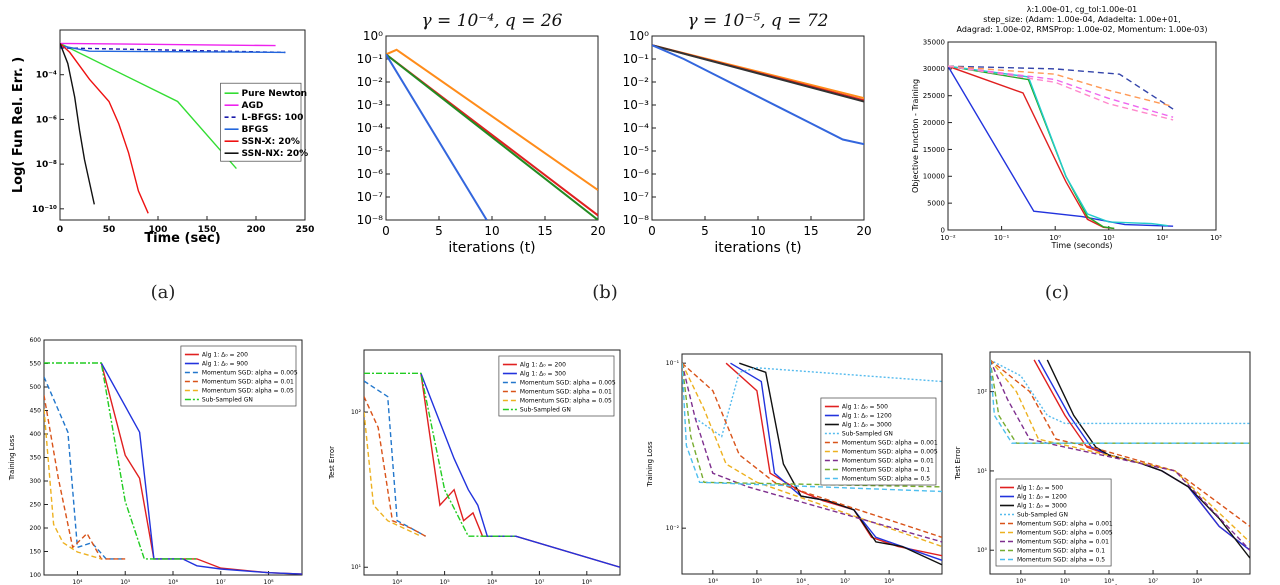  Describe the element at coordinates (650, 464) in the screenshot. I see `y-axis-label: Training Loss` at that location.